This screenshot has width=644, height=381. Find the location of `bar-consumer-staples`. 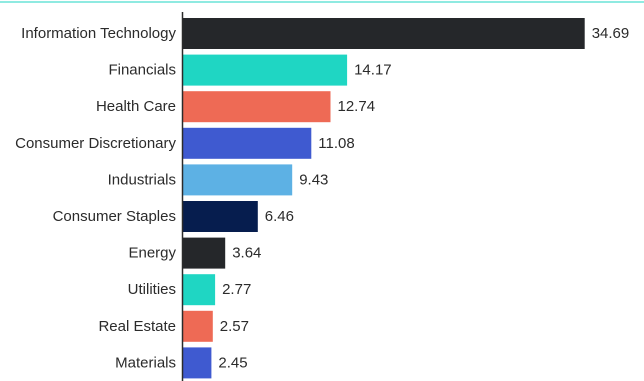

bar-consumer-staples is located at coordinates (220, 216).